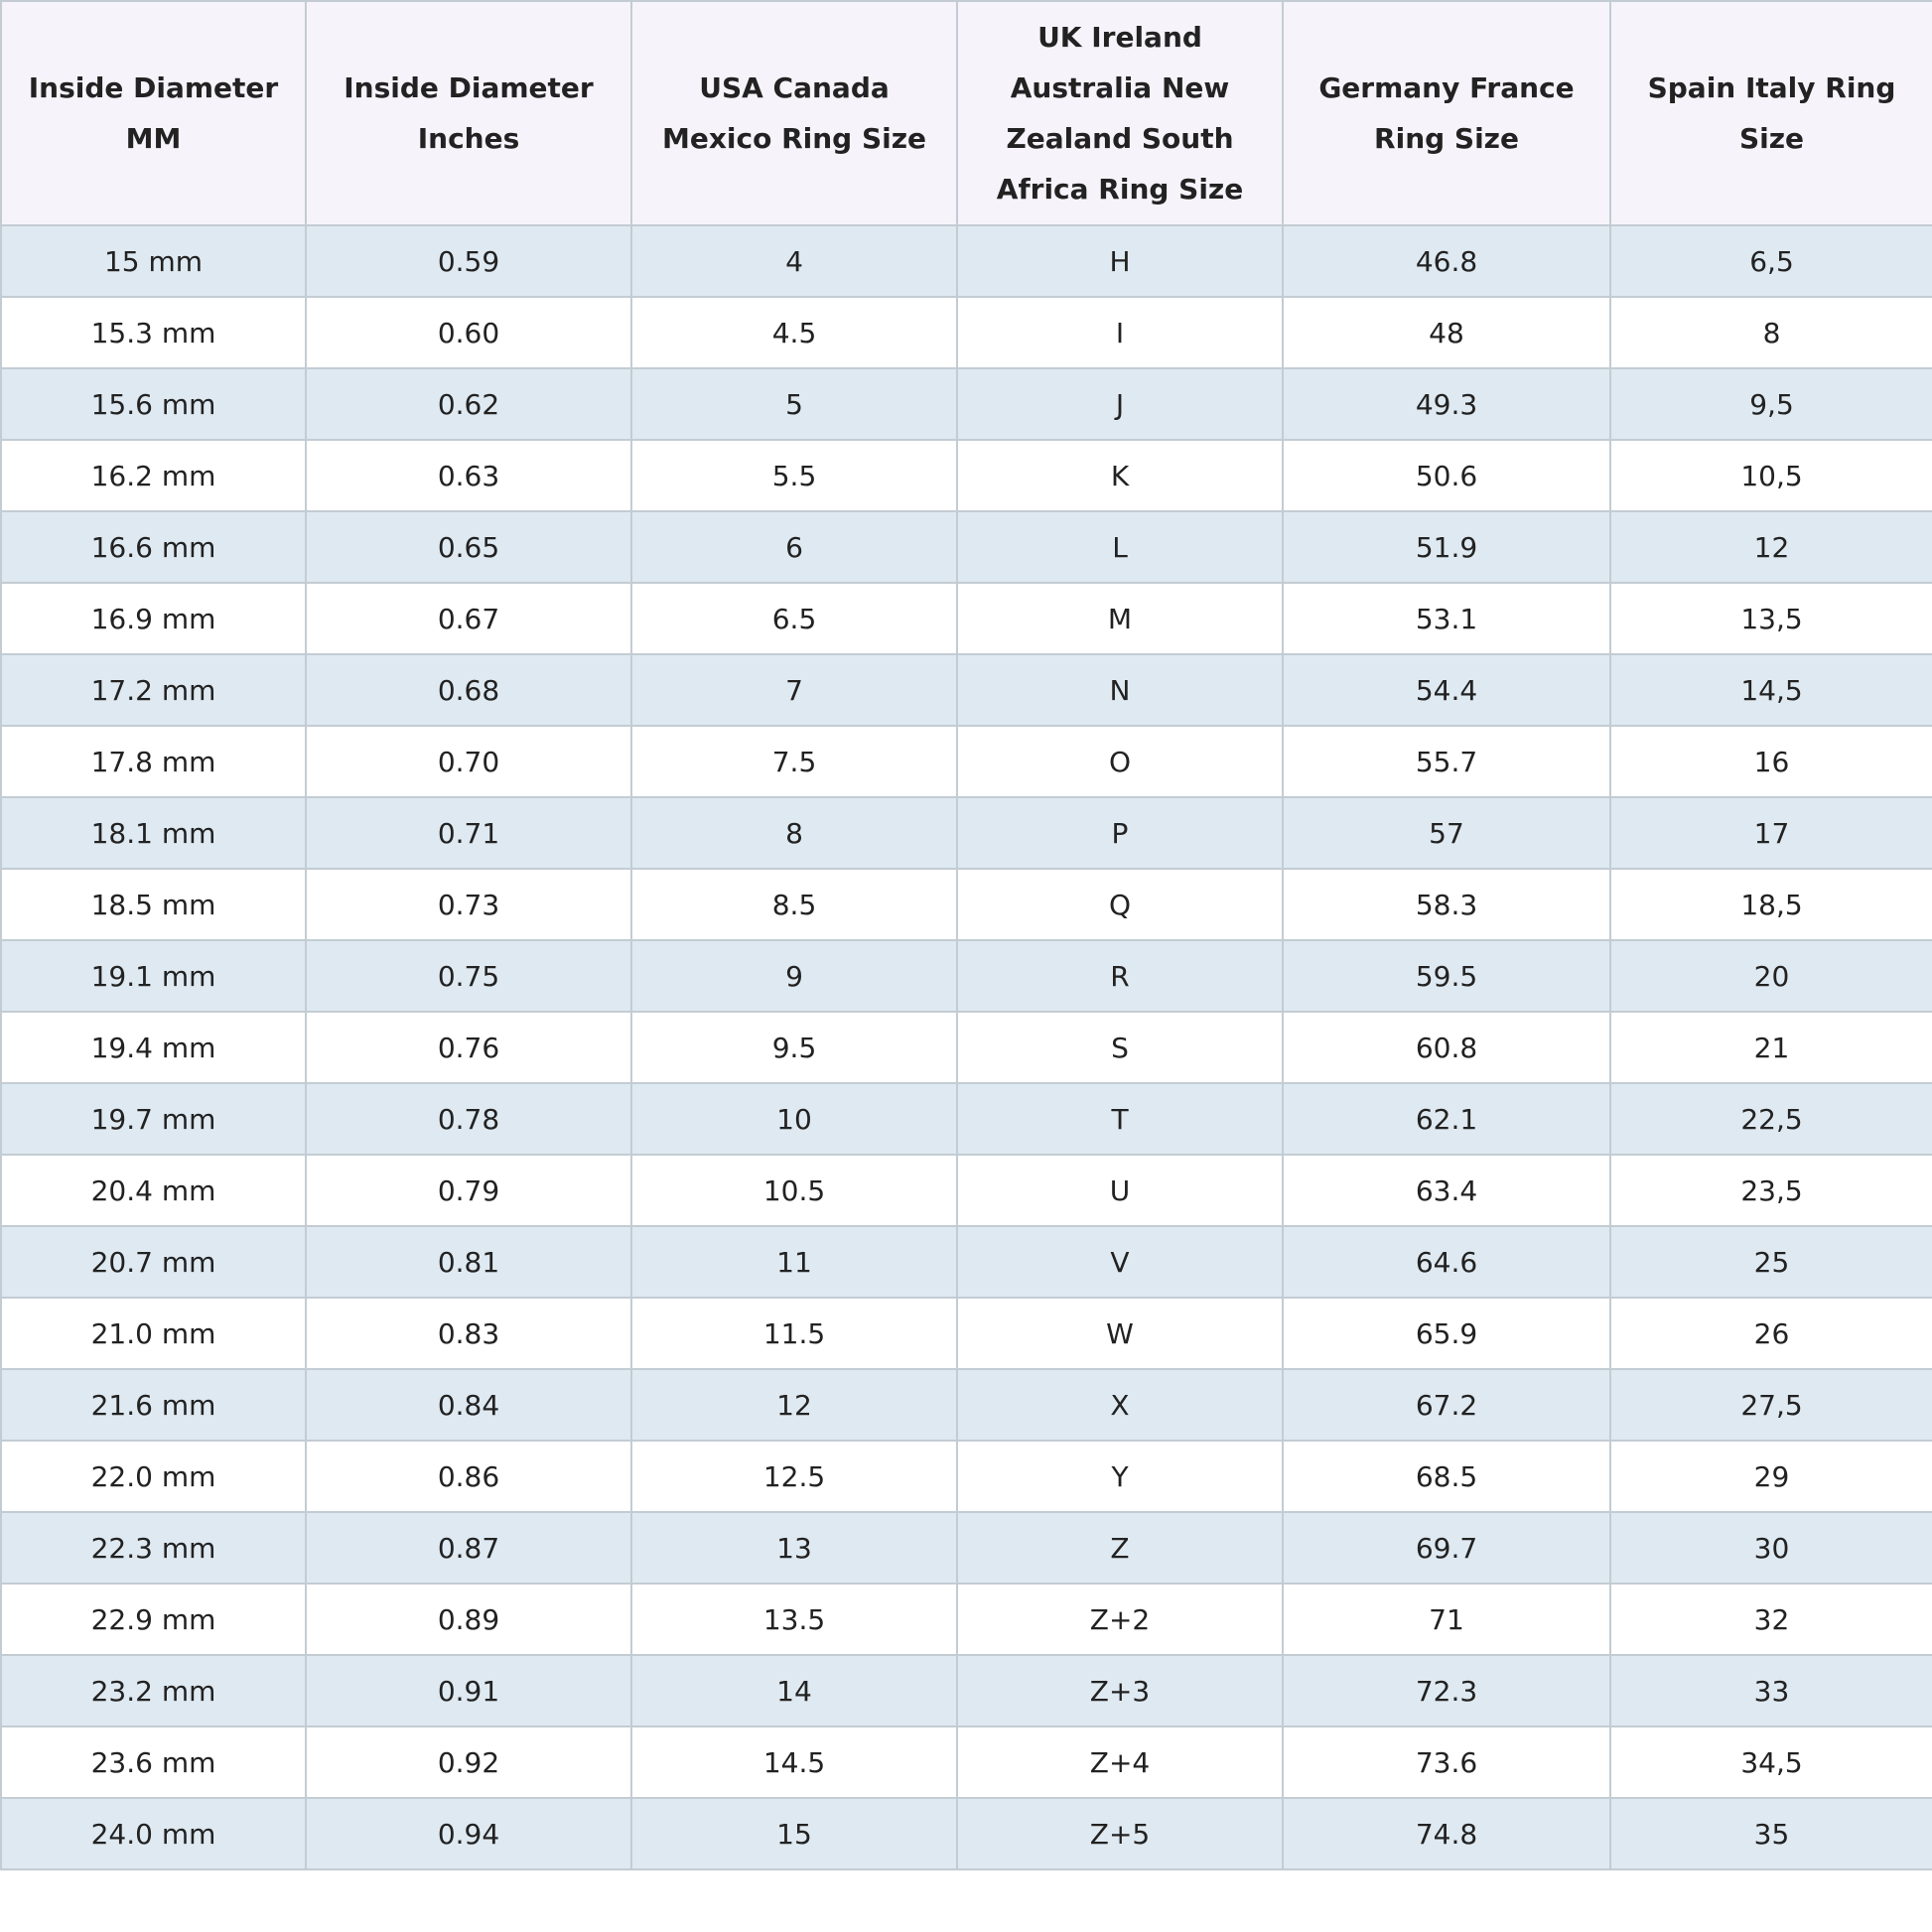  I want to click on table-cell: 13, so click(794, 1548).